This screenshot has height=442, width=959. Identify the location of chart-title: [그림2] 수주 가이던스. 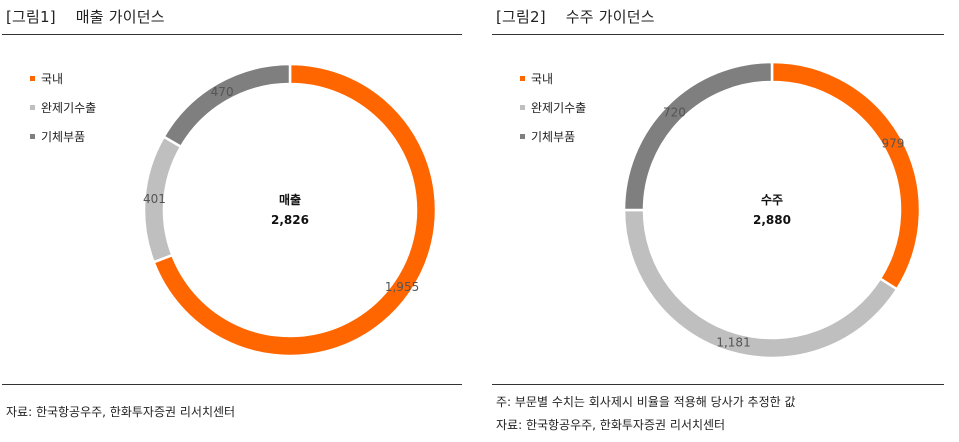
(575, 17).